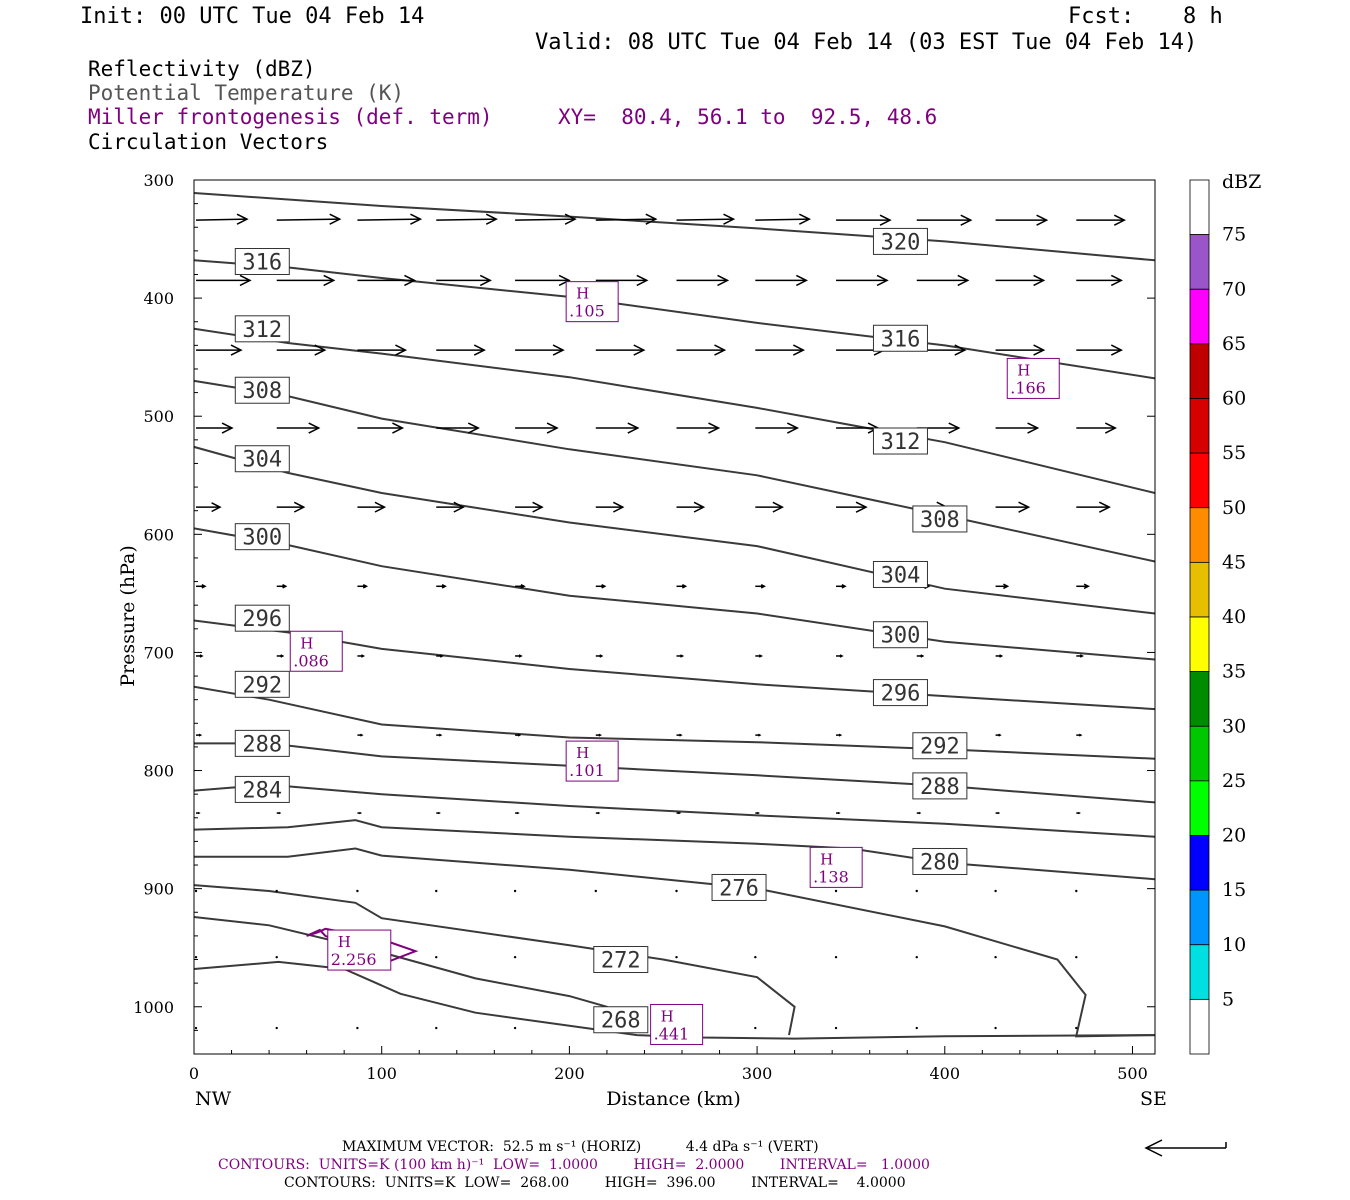  I want to click on theta-label-276: 276, so click(739, 888).